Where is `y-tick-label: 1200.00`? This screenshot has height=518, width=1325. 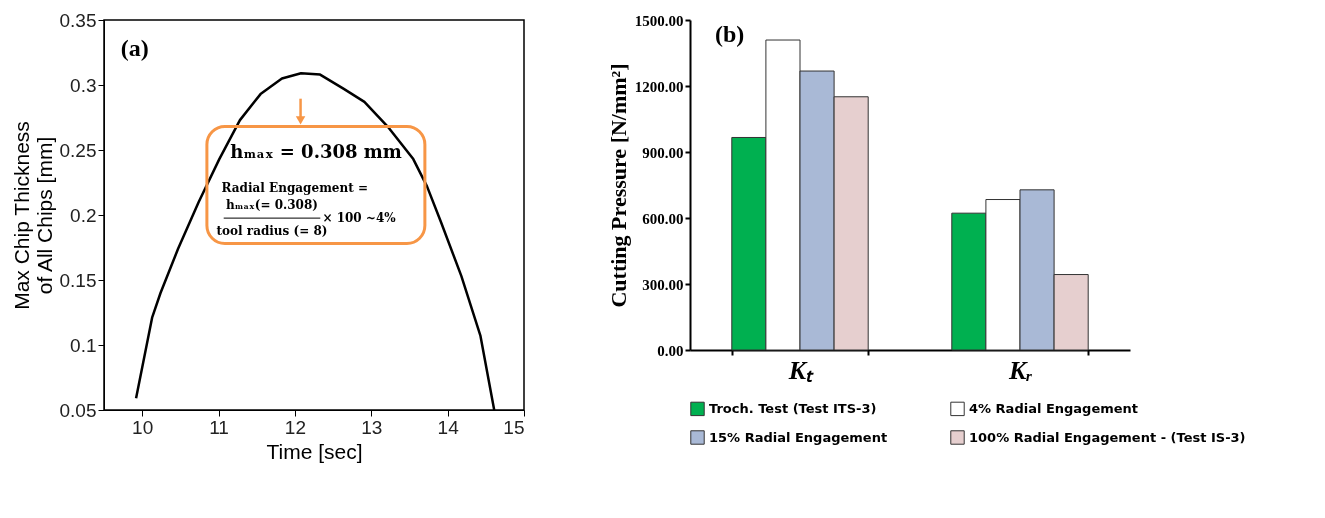
y-tick-label: 1200.00 is located at coordinates (659, 86).